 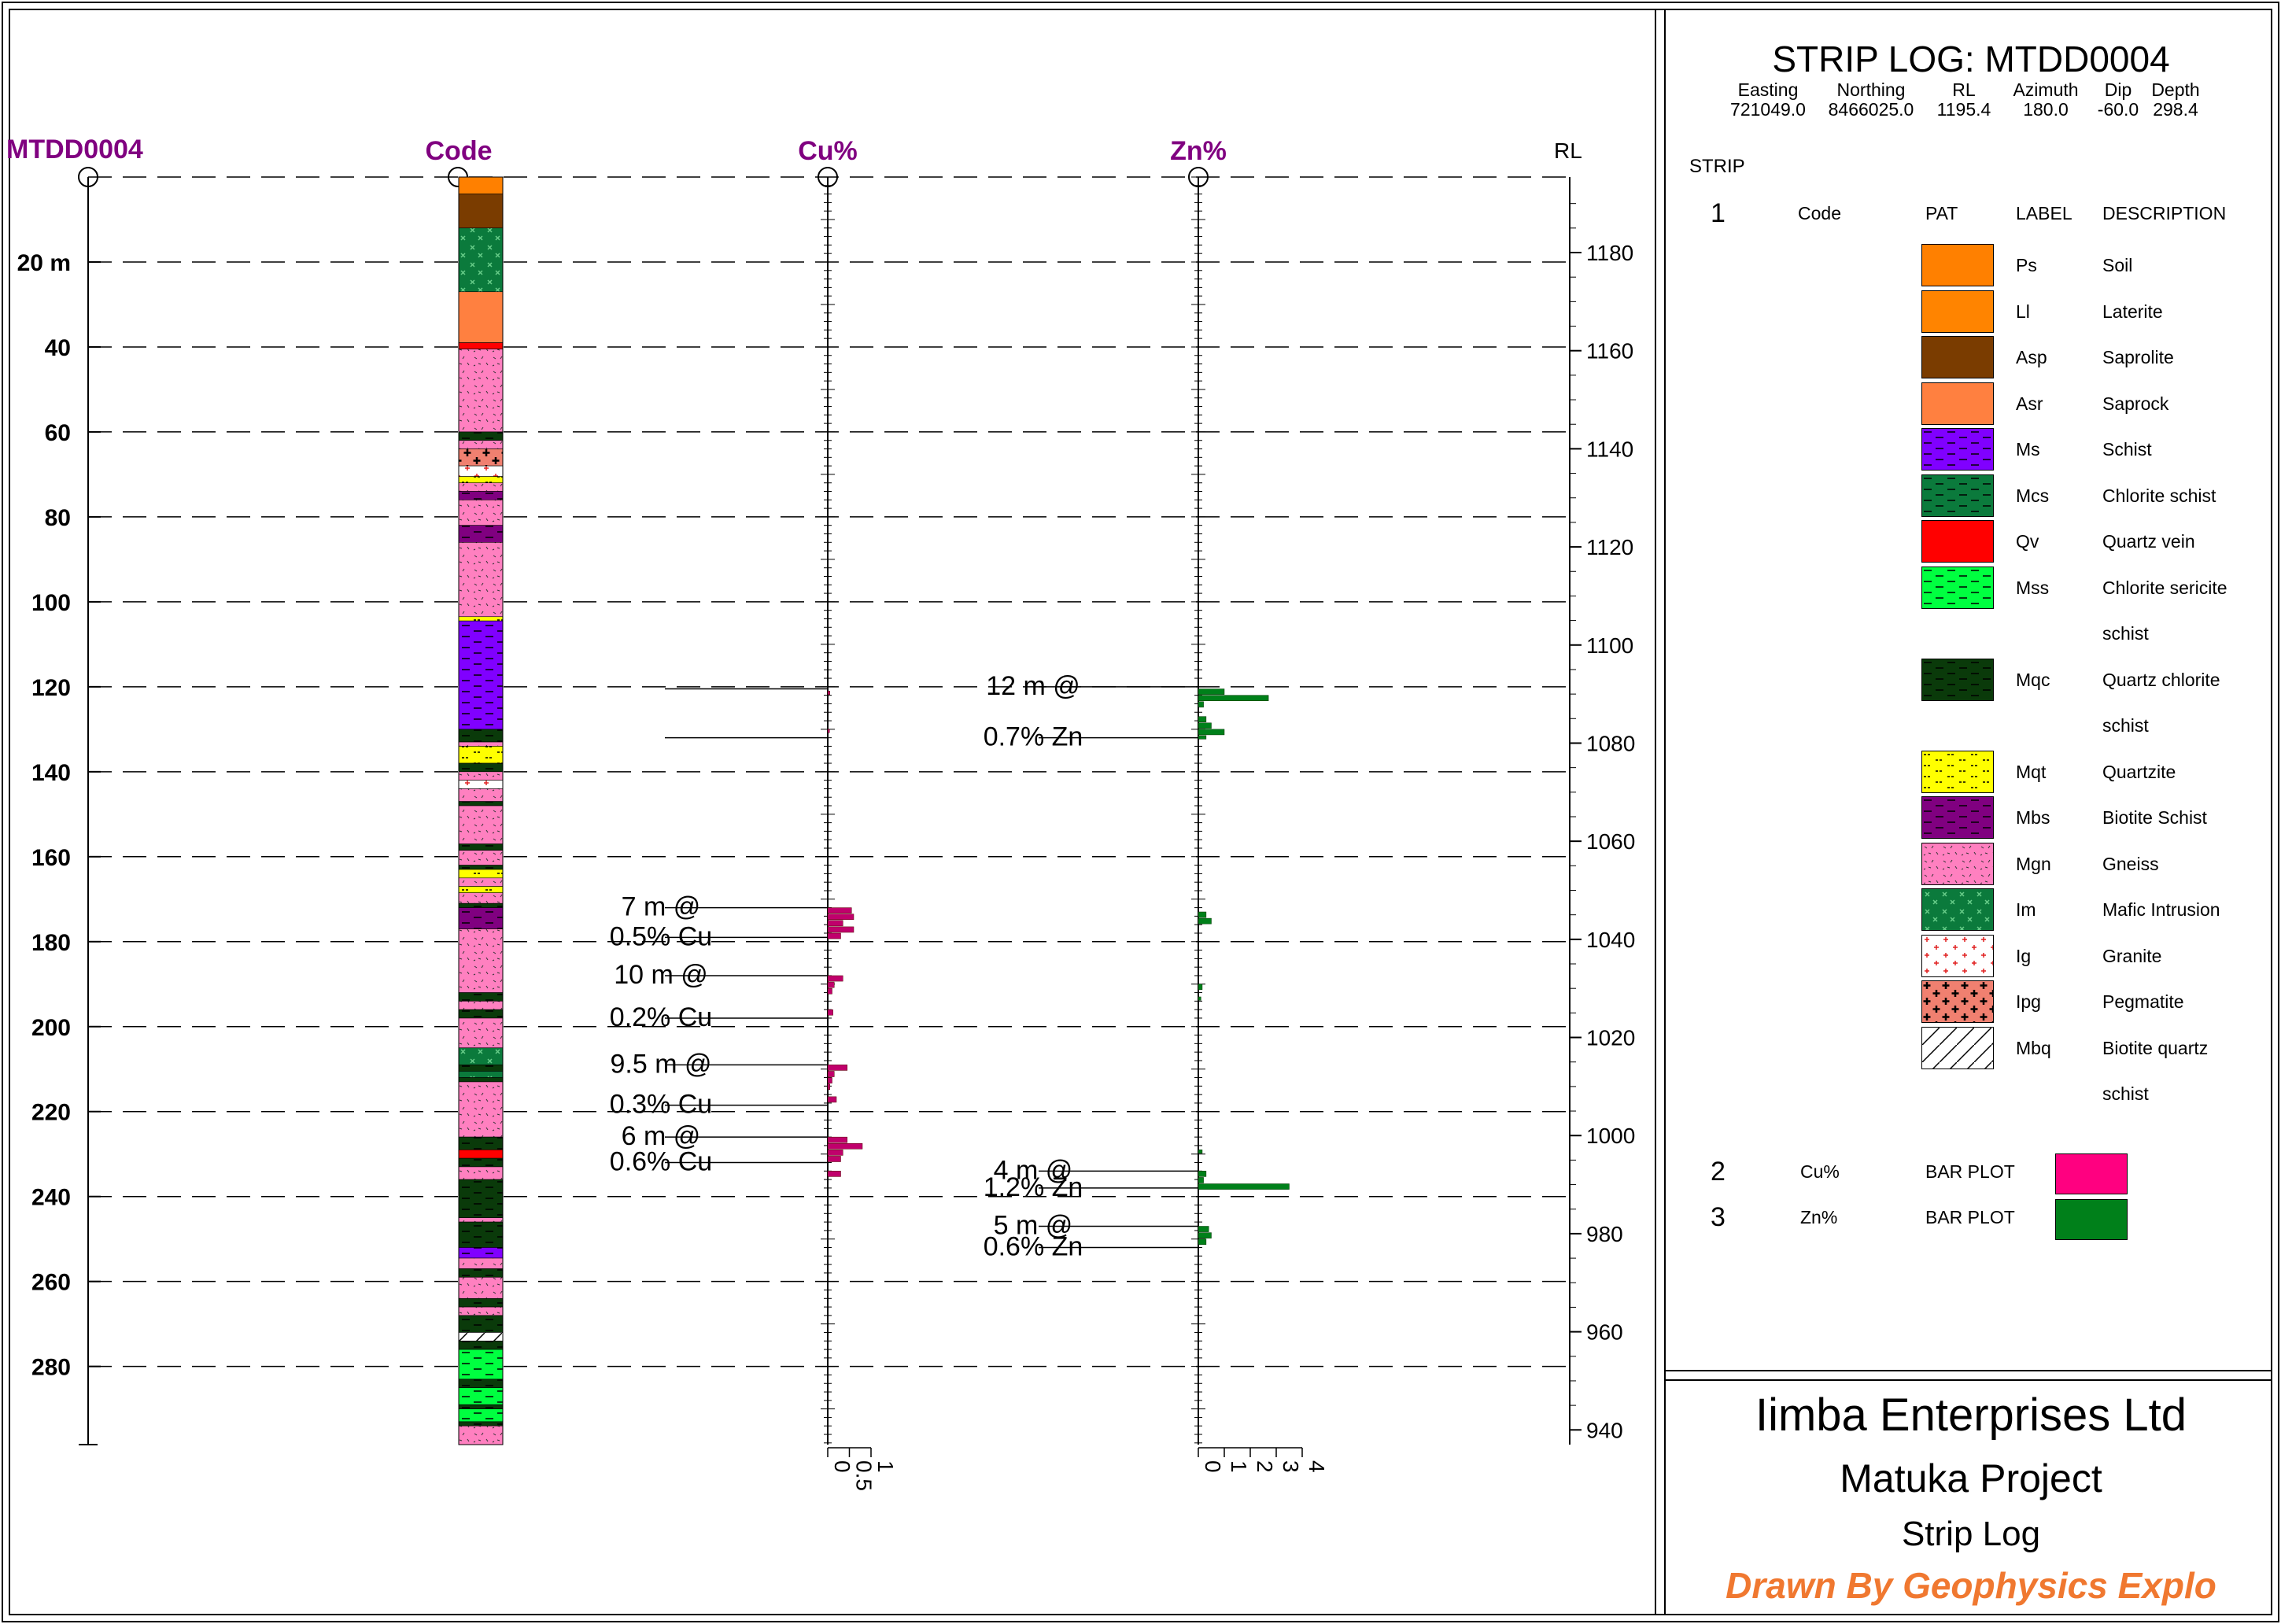 What do you see at coordinates (1265, 1466) in the screenshot?
I see `zn-bottom-tick-label: 2` at bounding box center [1265, 1466].